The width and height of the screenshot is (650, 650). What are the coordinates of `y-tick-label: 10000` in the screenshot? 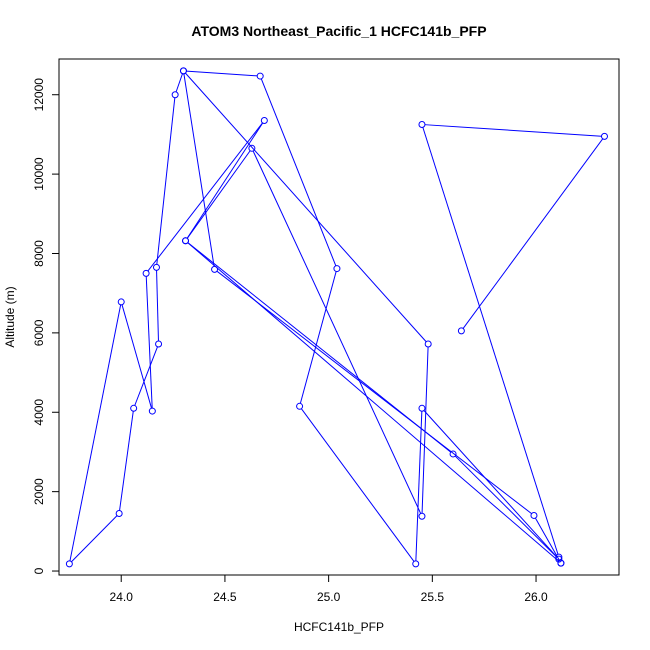 It's located at (39, 174).